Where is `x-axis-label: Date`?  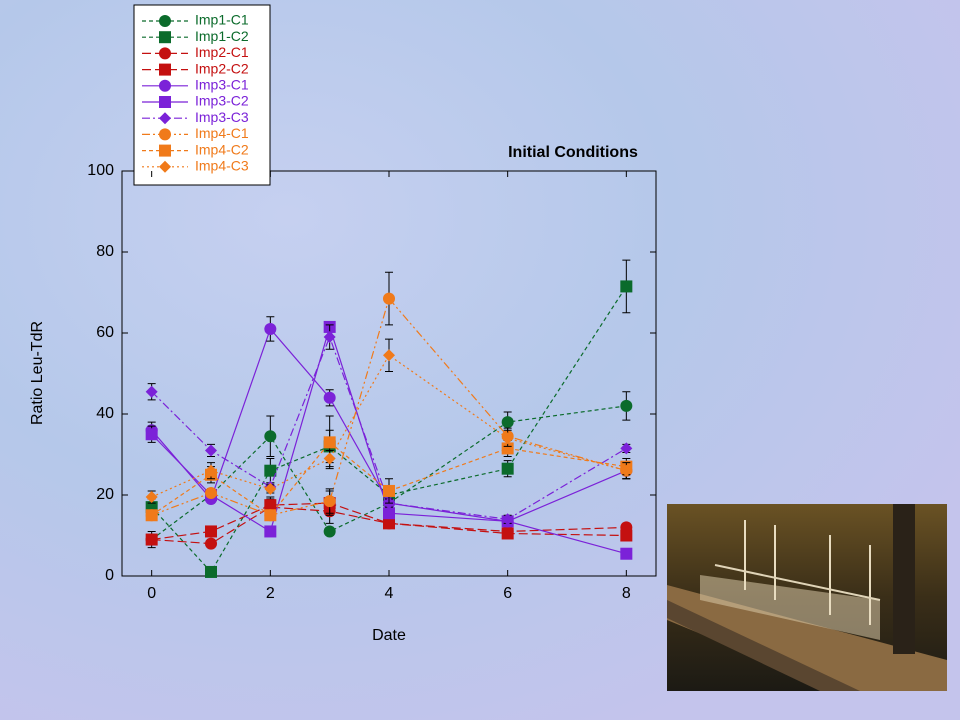 x-axis-label: Date is located at coordinates (389, 635).